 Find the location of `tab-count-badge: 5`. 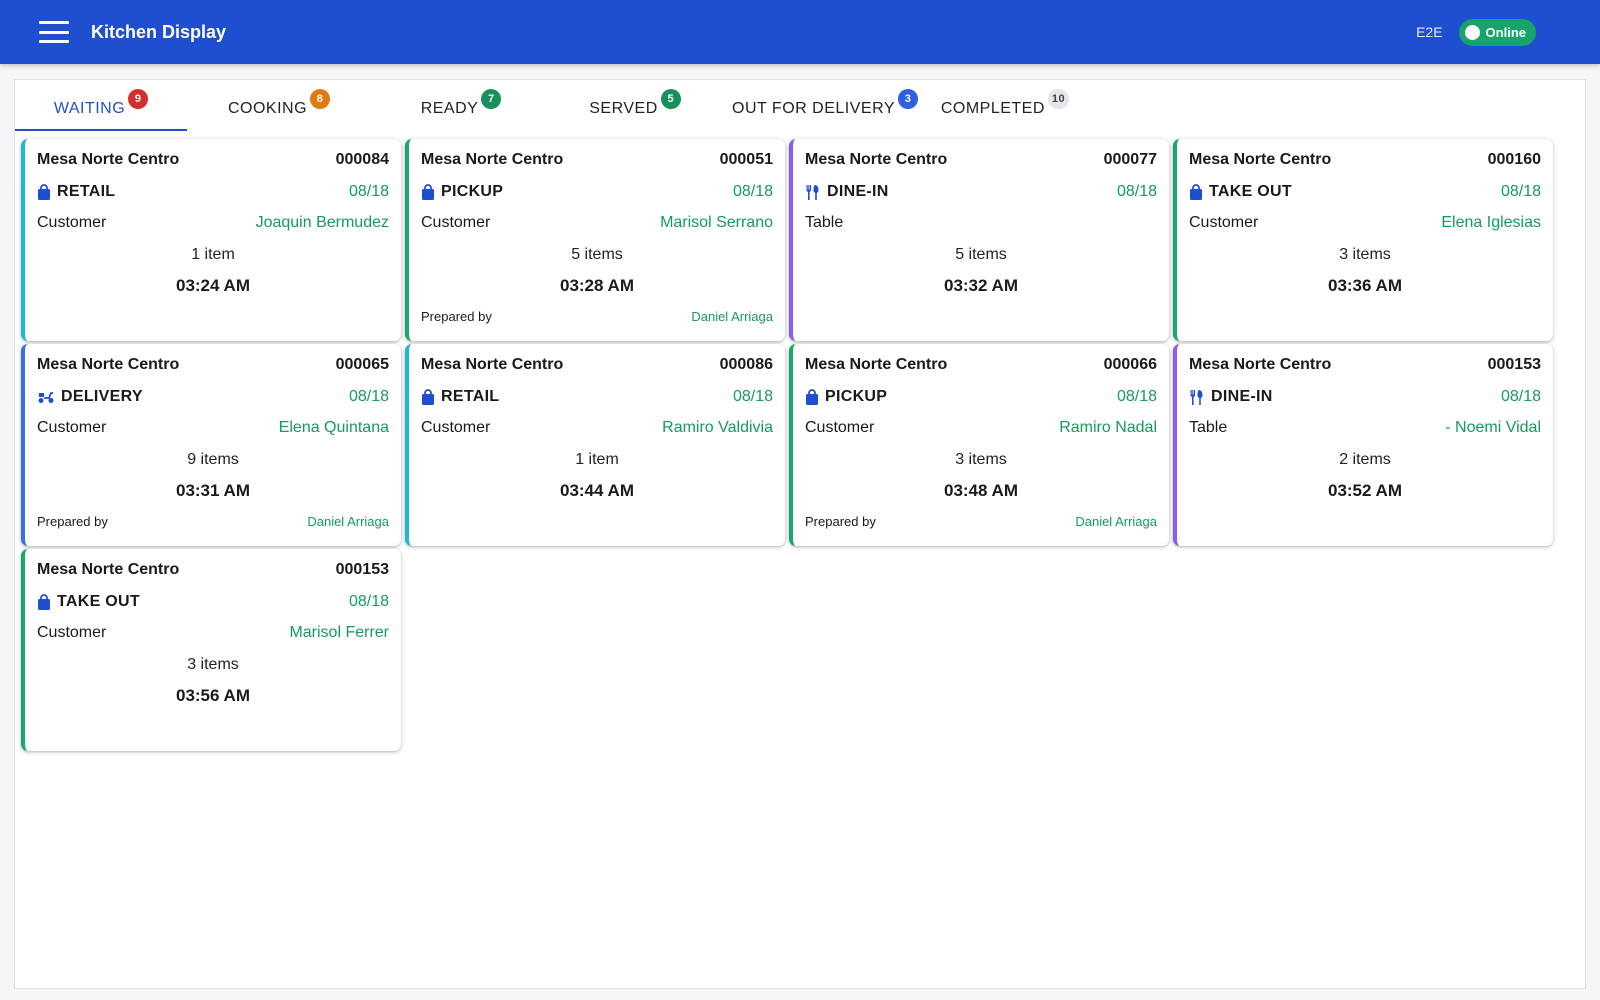

tab-count-badge: 5 is located at coordinates (670, 99).